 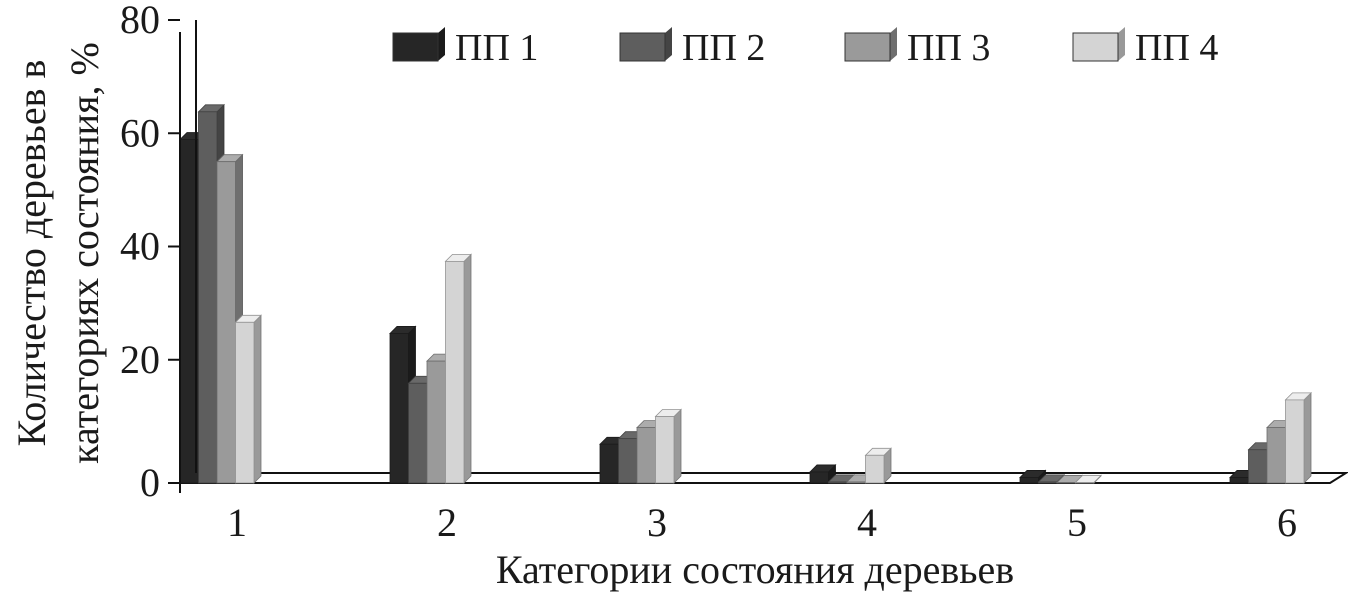 What do you see at coordinates (723, 48) in the screenshot?
I see `legend-label: ПП 2` at bounding box center [723, 48].